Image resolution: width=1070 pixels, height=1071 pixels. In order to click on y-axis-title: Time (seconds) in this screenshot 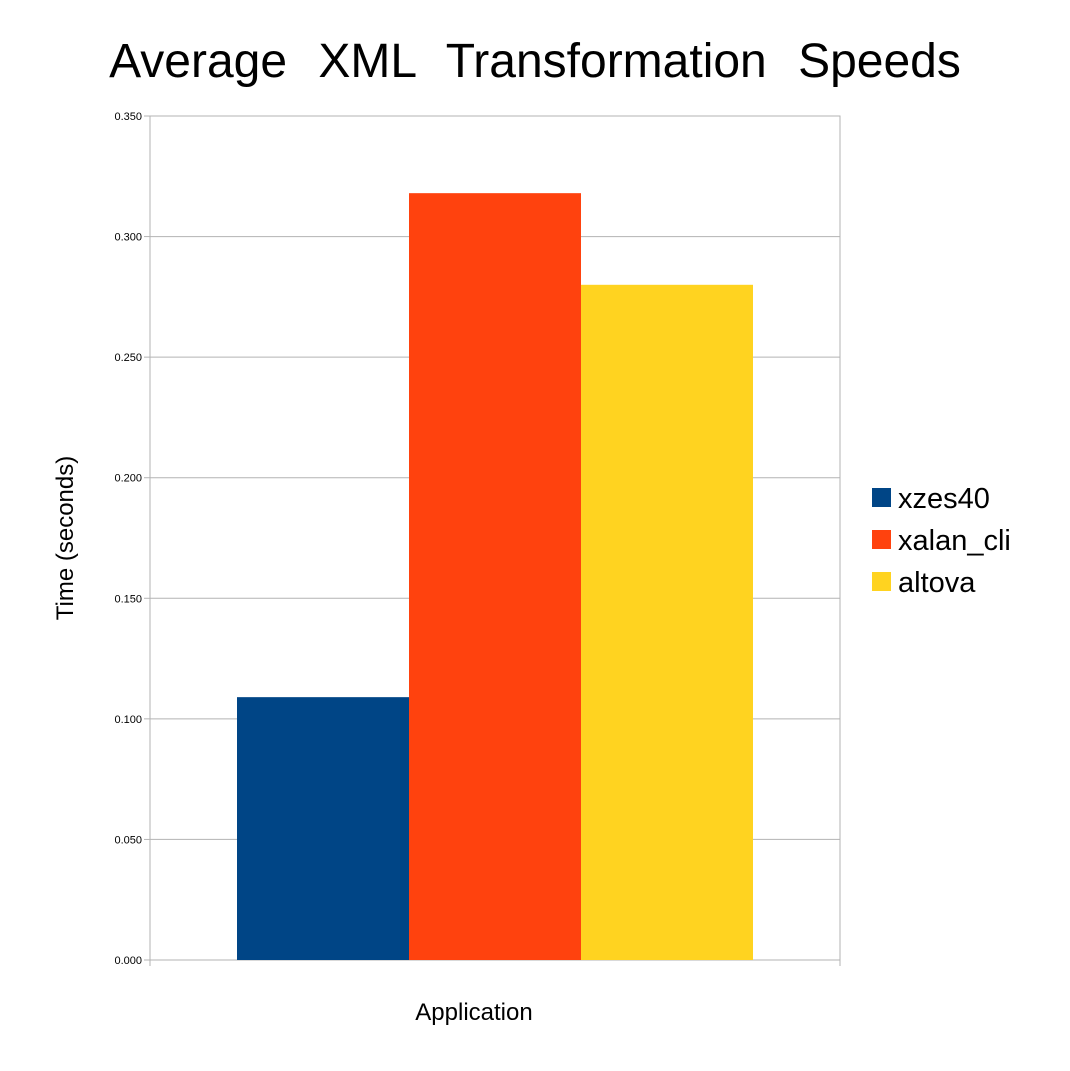, I will do `click(65, 538)`.